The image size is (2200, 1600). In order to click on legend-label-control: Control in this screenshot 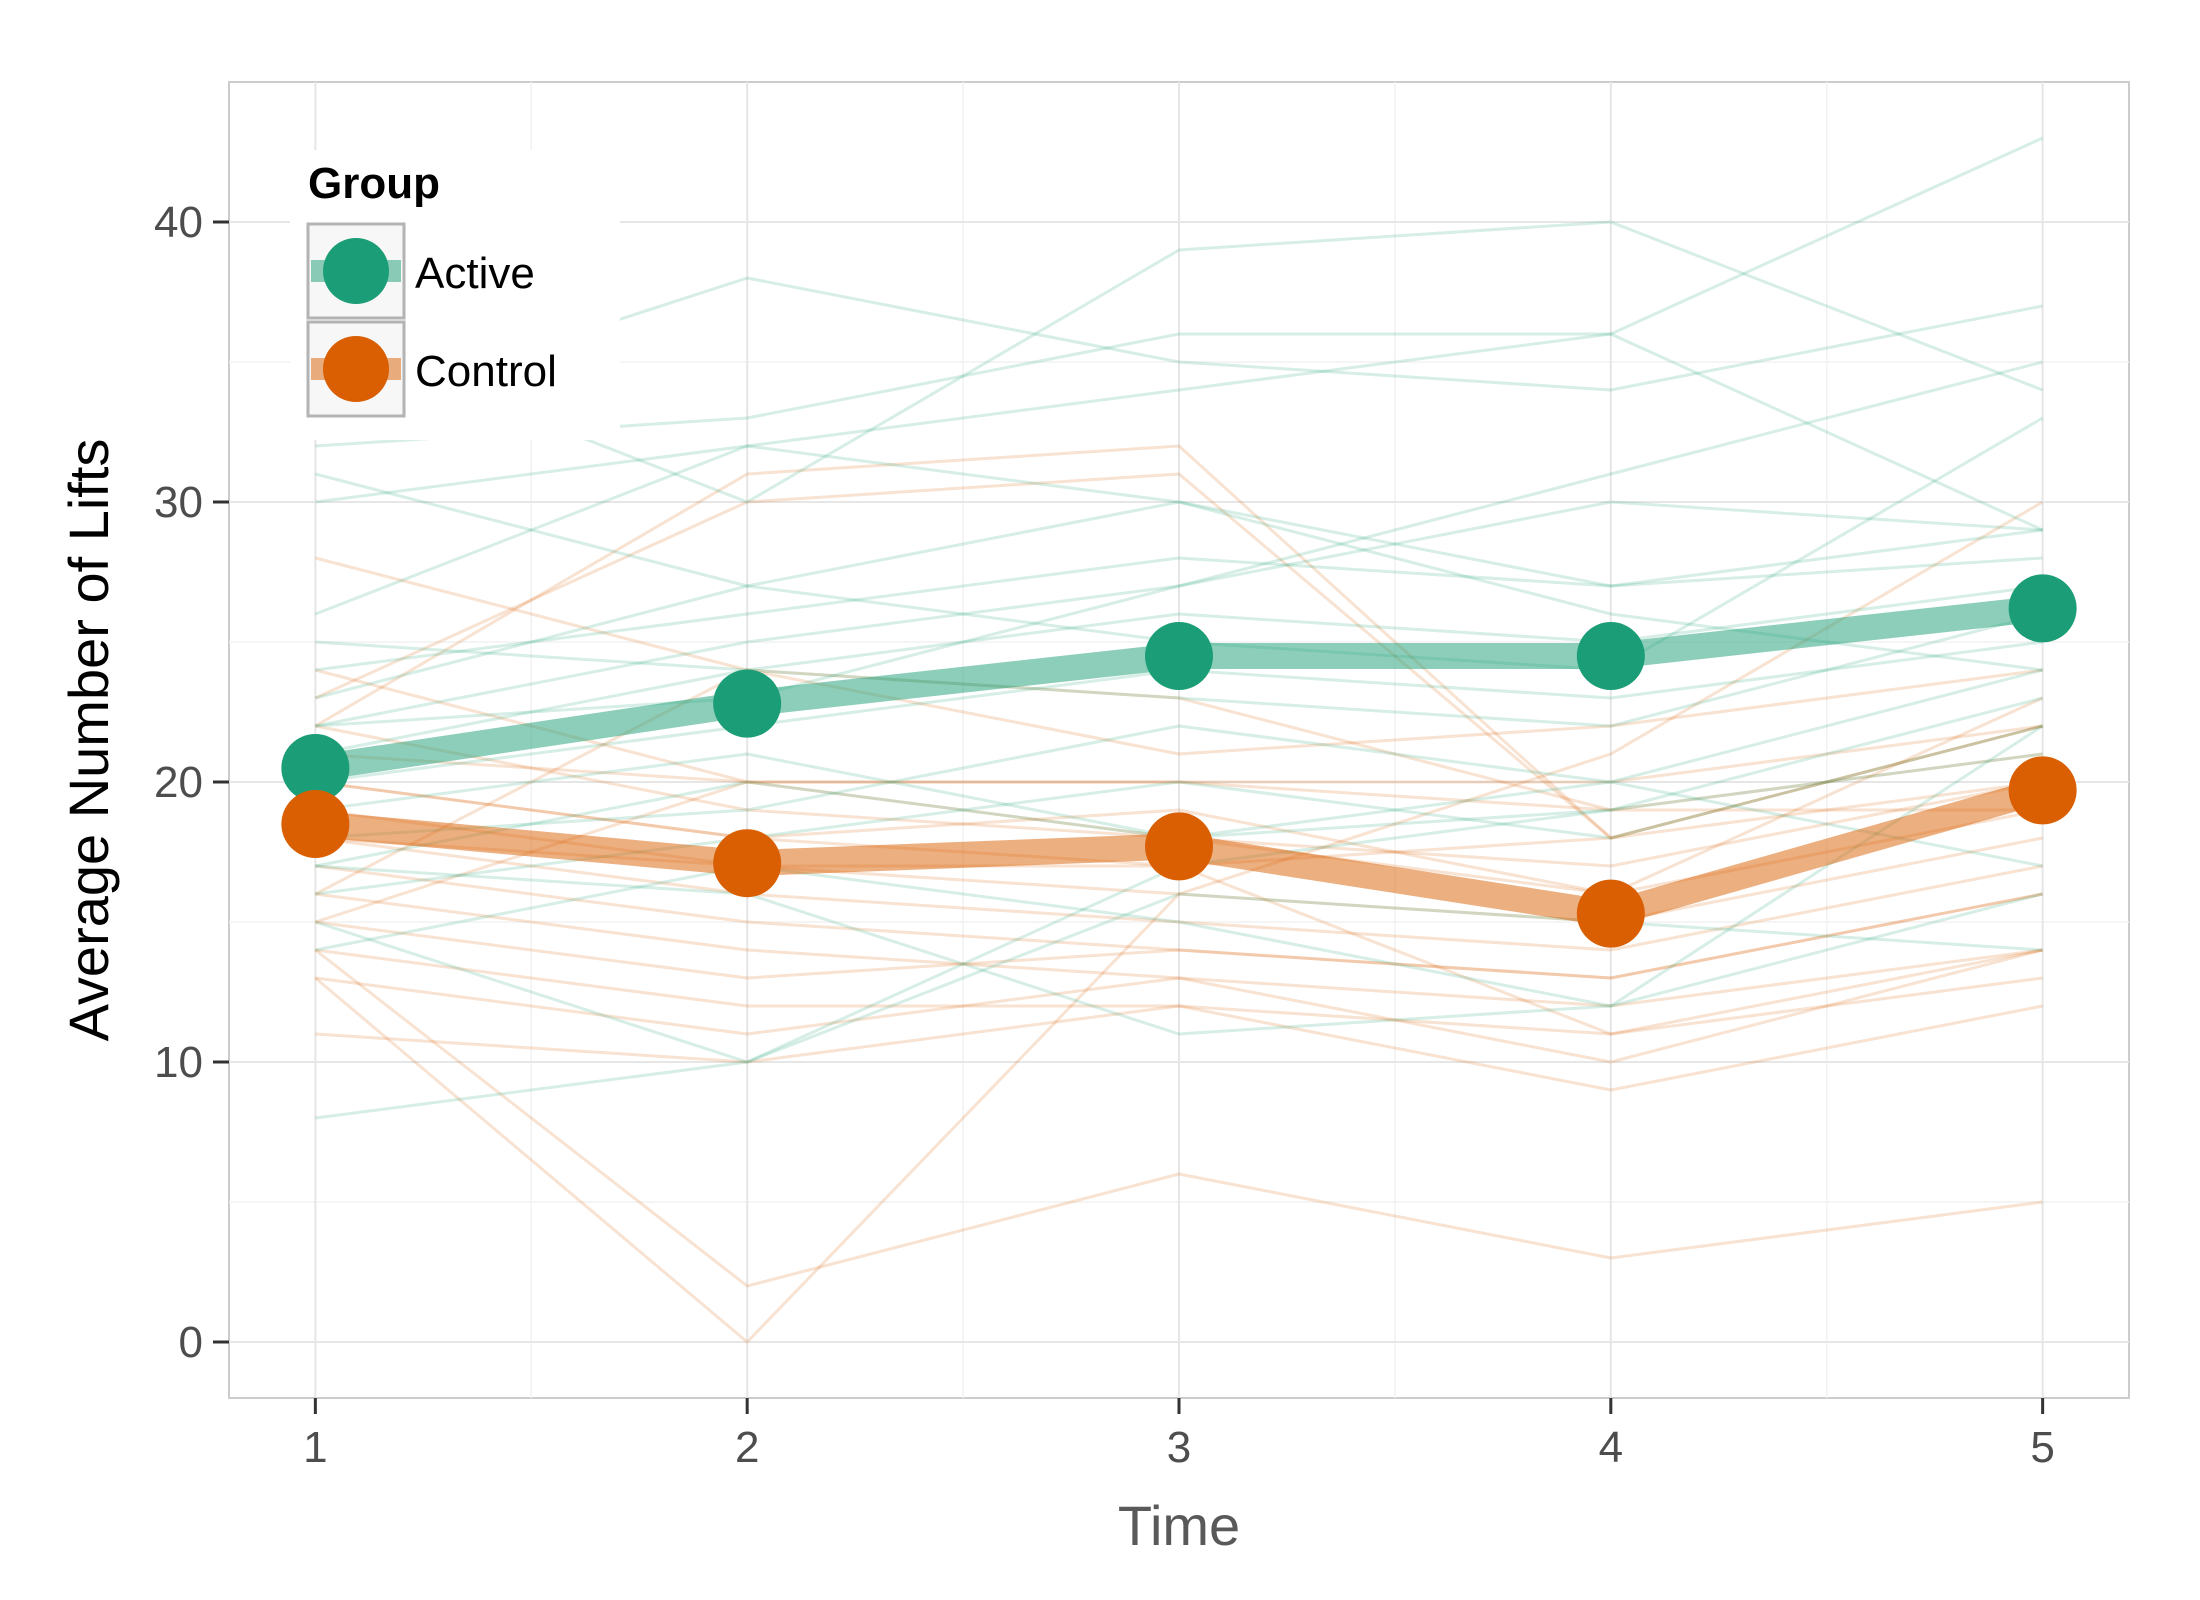, I will do `click(486, 371)`.